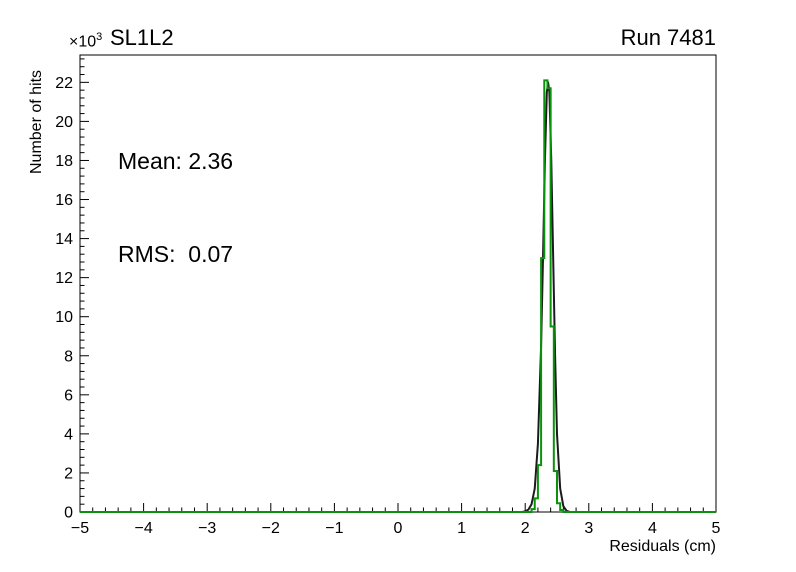 This screenshot has width=796, height=572. I want to click on y-axis-title: Number of hits, so click(36, 121).